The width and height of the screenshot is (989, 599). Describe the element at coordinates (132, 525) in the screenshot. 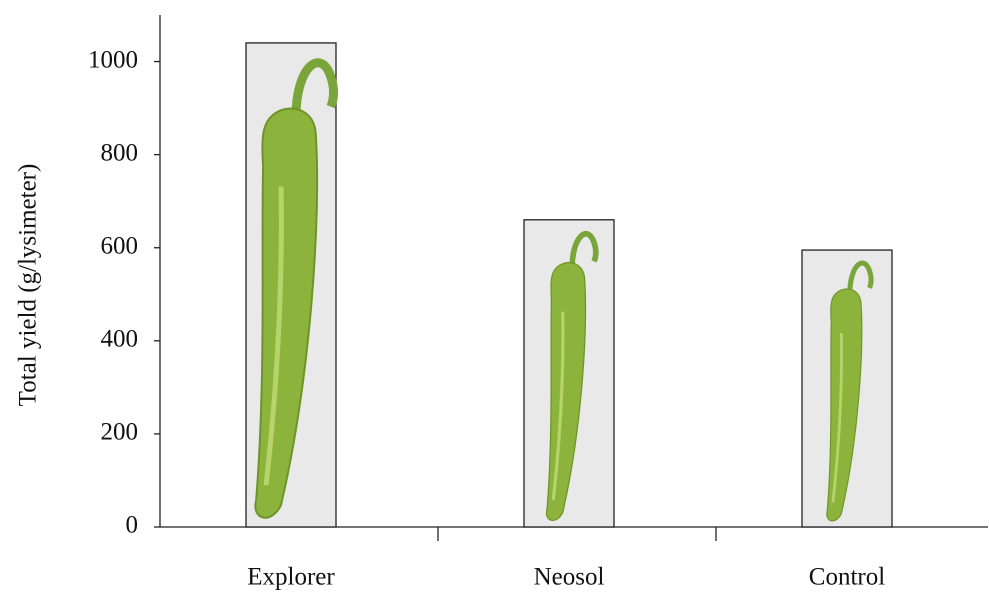

I see `y-tick-label: 0` at that location.